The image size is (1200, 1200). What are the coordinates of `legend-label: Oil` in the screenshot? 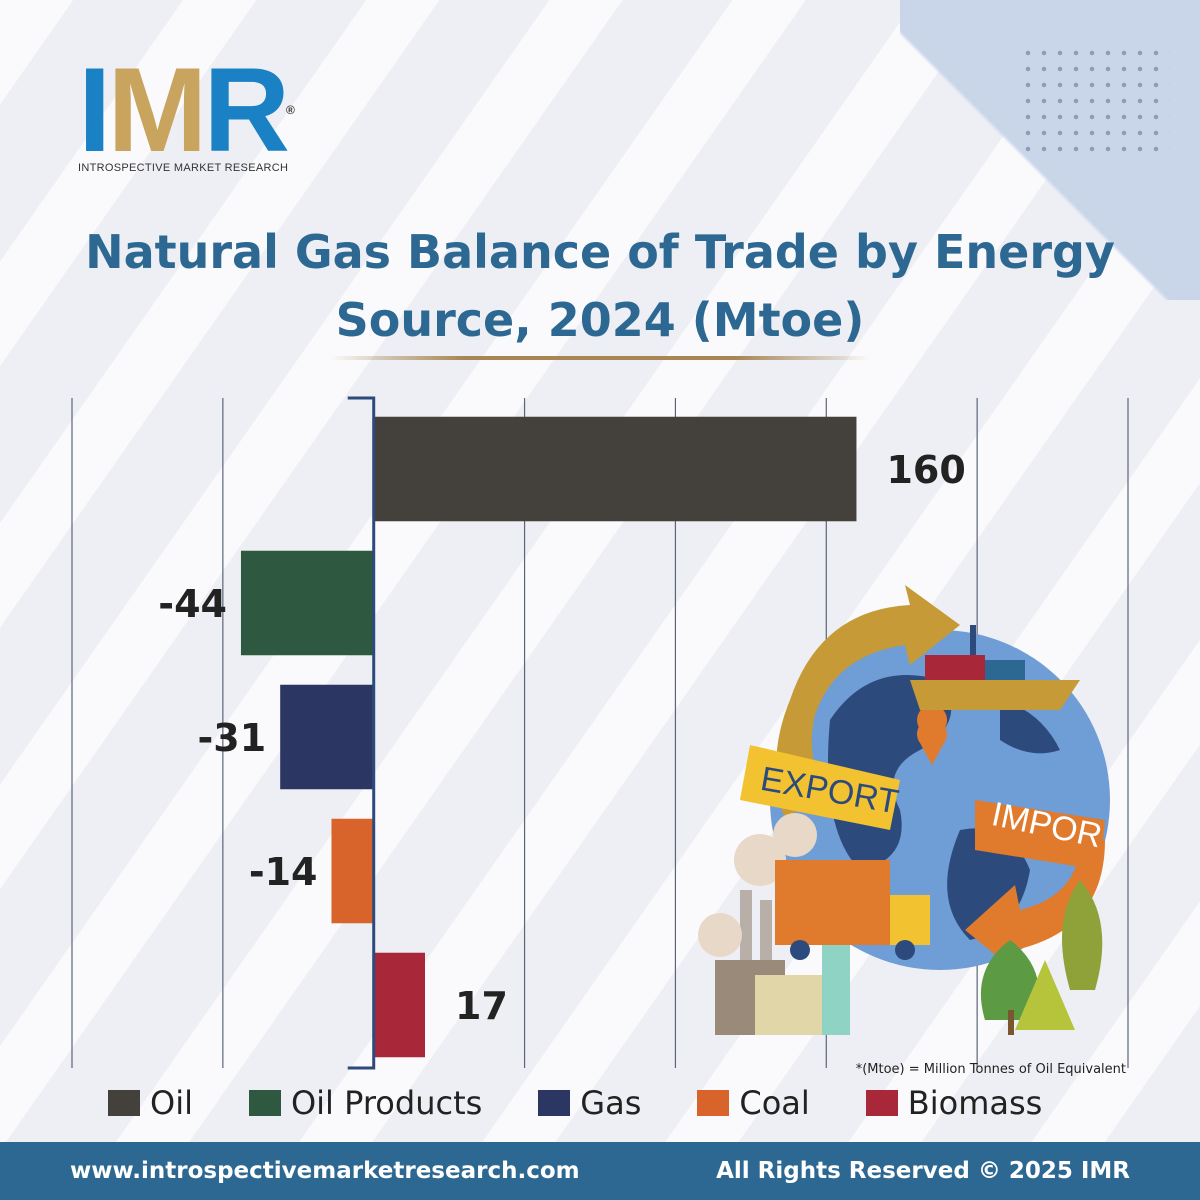 It's located at (171, 1103).